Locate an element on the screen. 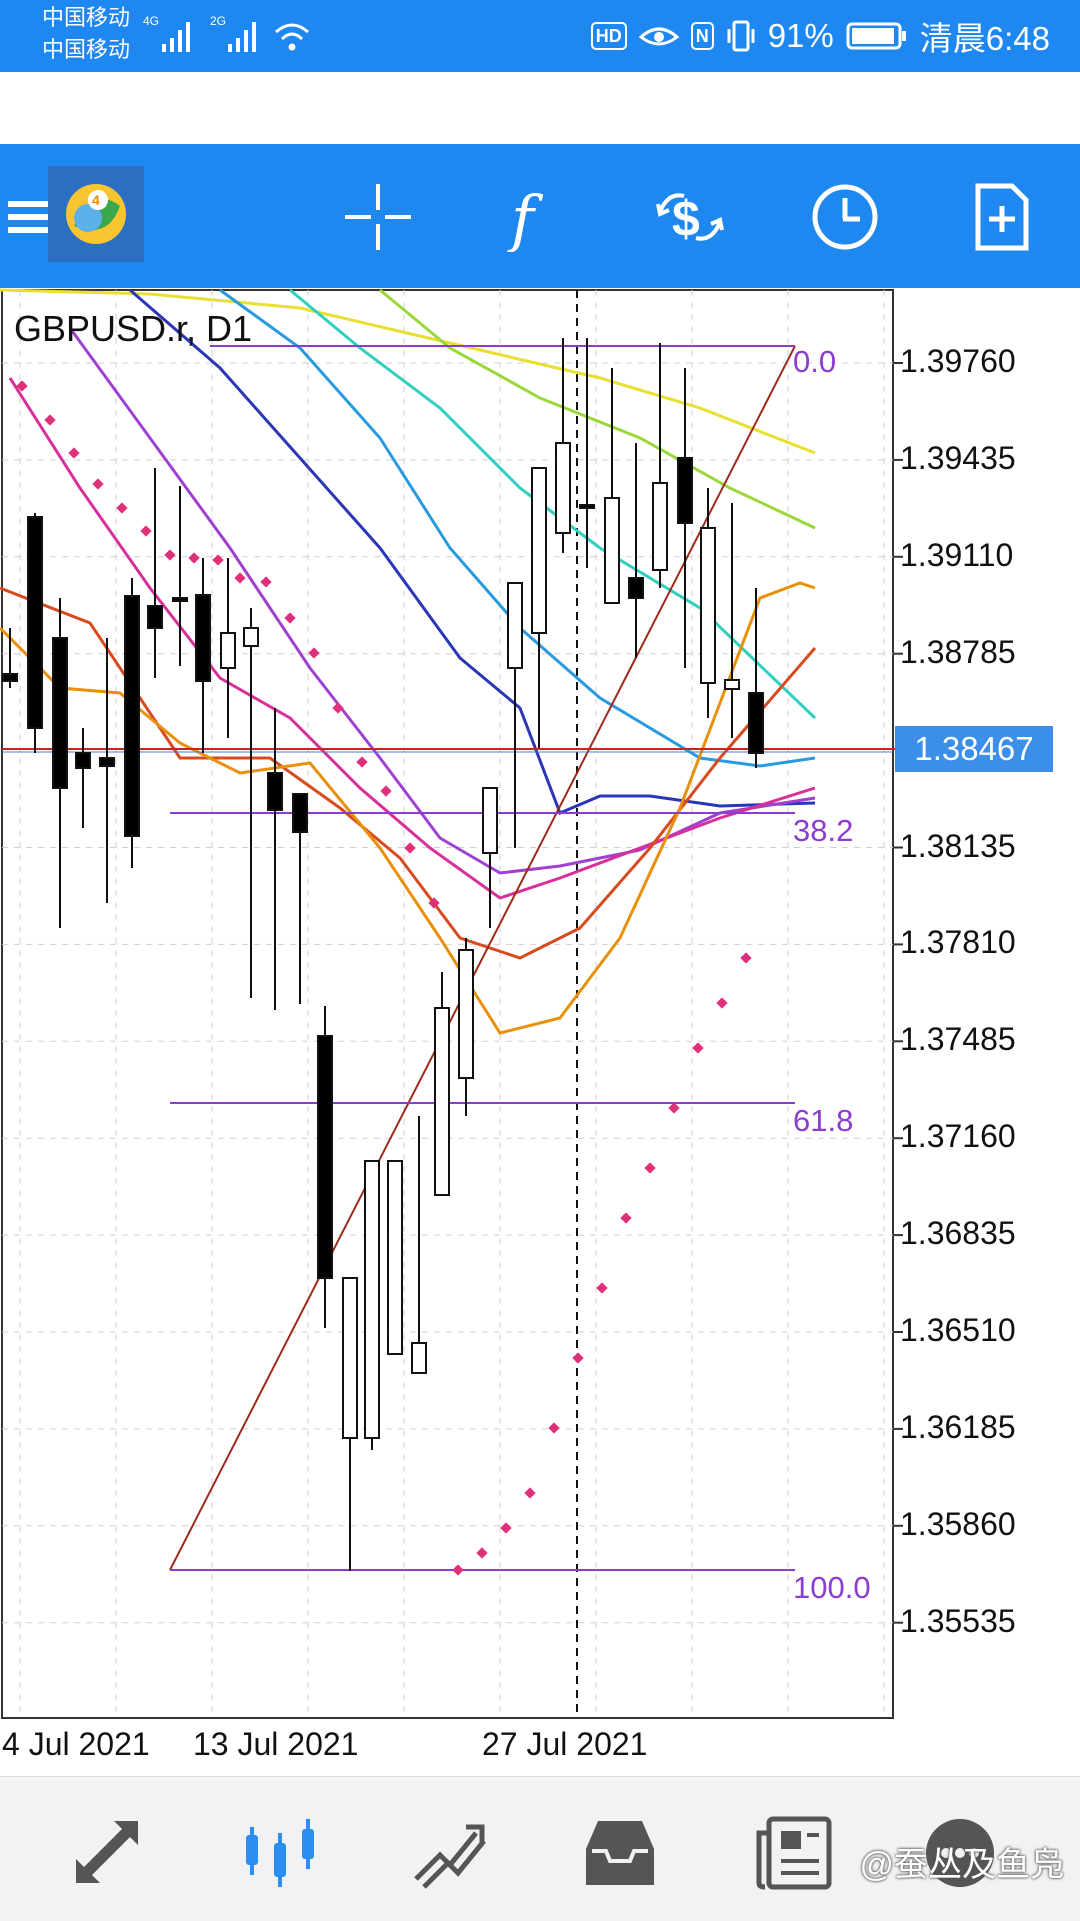  indicators-icon: f is located at coordinates (533, 217).